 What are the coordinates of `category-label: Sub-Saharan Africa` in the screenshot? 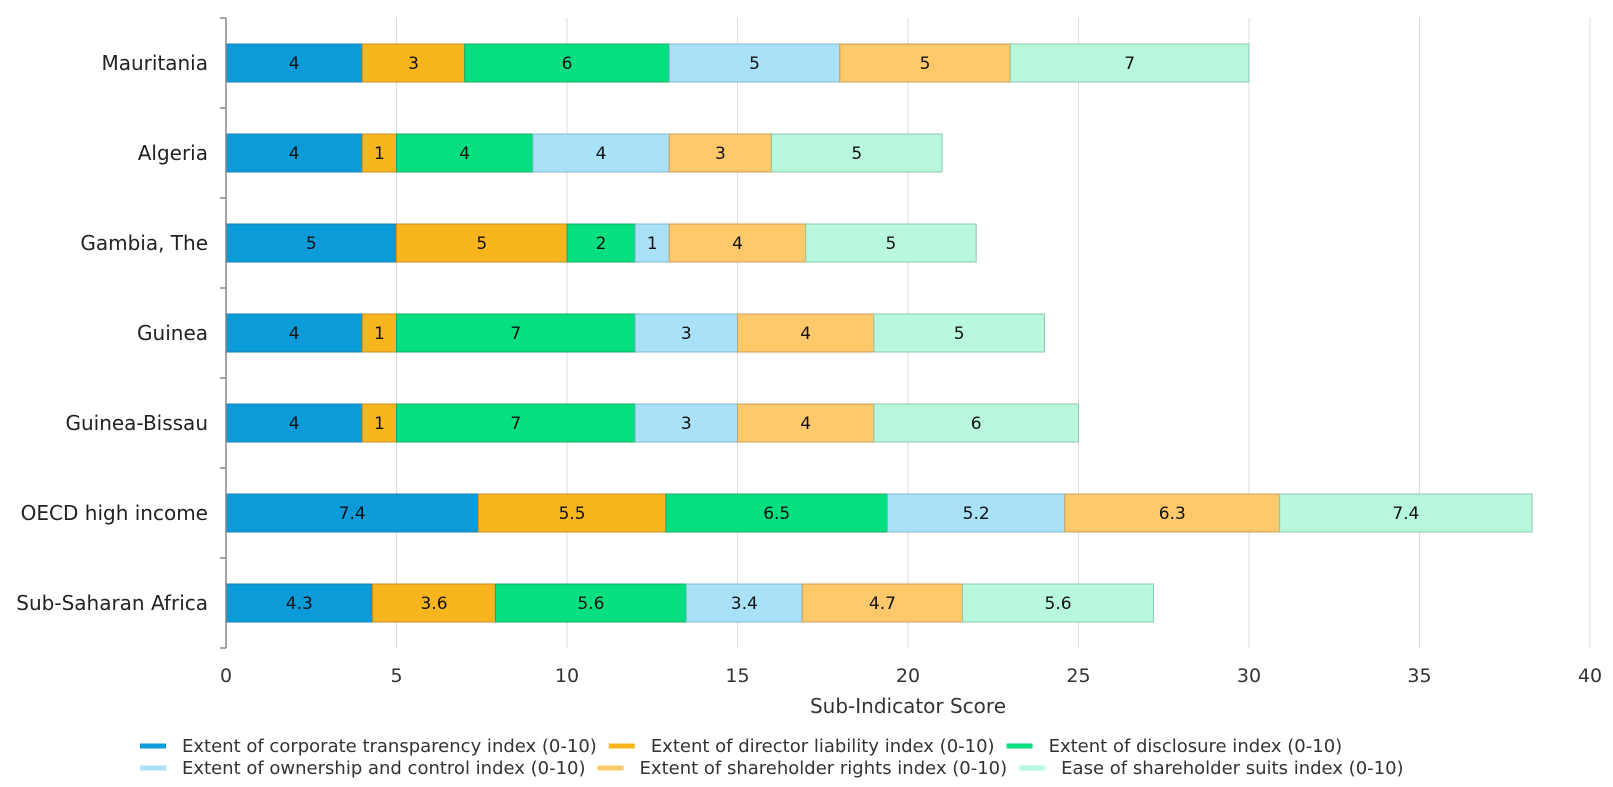 It's located at (112, 603).